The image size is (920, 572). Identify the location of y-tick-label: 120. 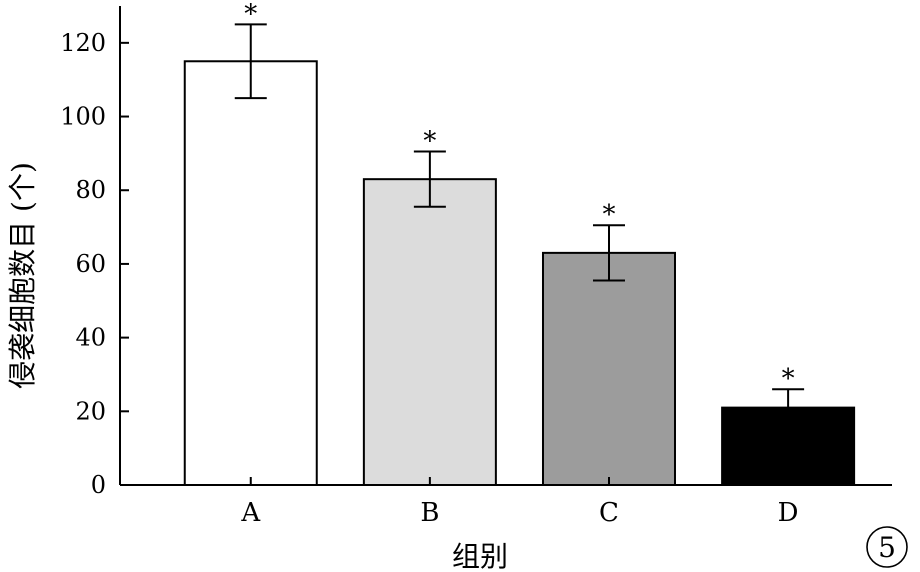
(83, 43).